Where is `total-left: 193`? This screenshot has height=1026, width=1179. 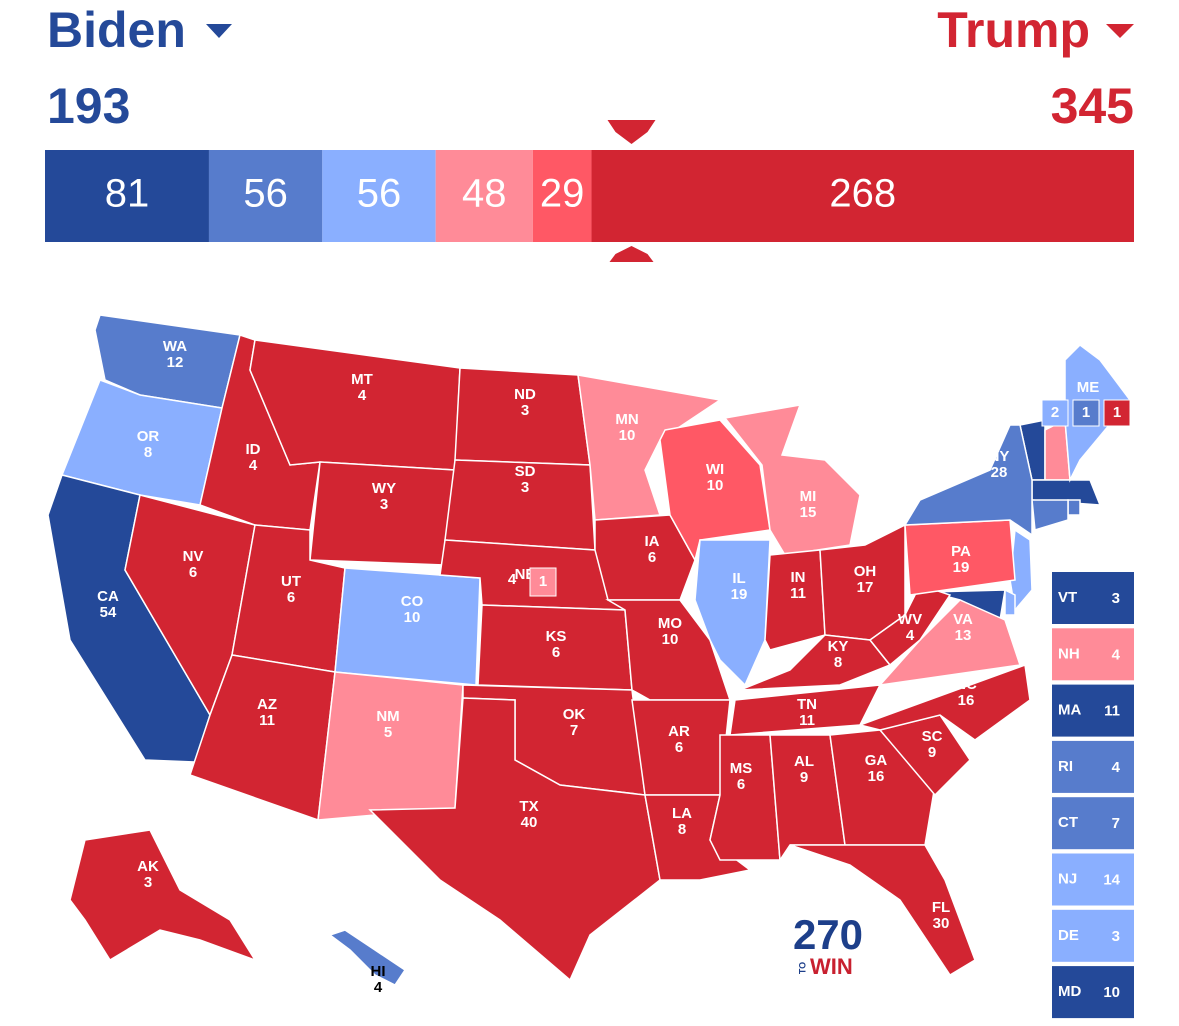
total-left: 193 is located at coordinates (88, 106).